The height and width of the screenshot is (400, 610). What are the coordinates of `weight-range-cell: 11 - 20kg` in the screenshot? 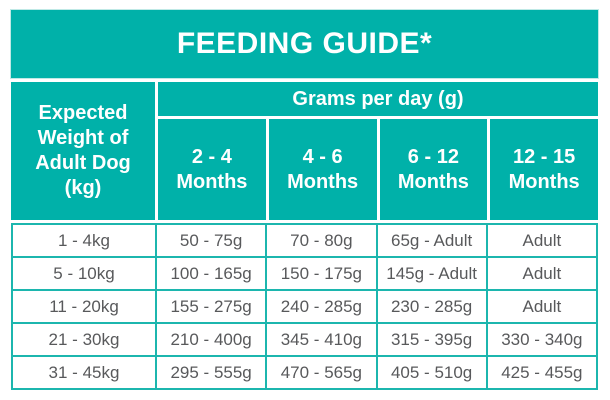 It's located at (84, 306).